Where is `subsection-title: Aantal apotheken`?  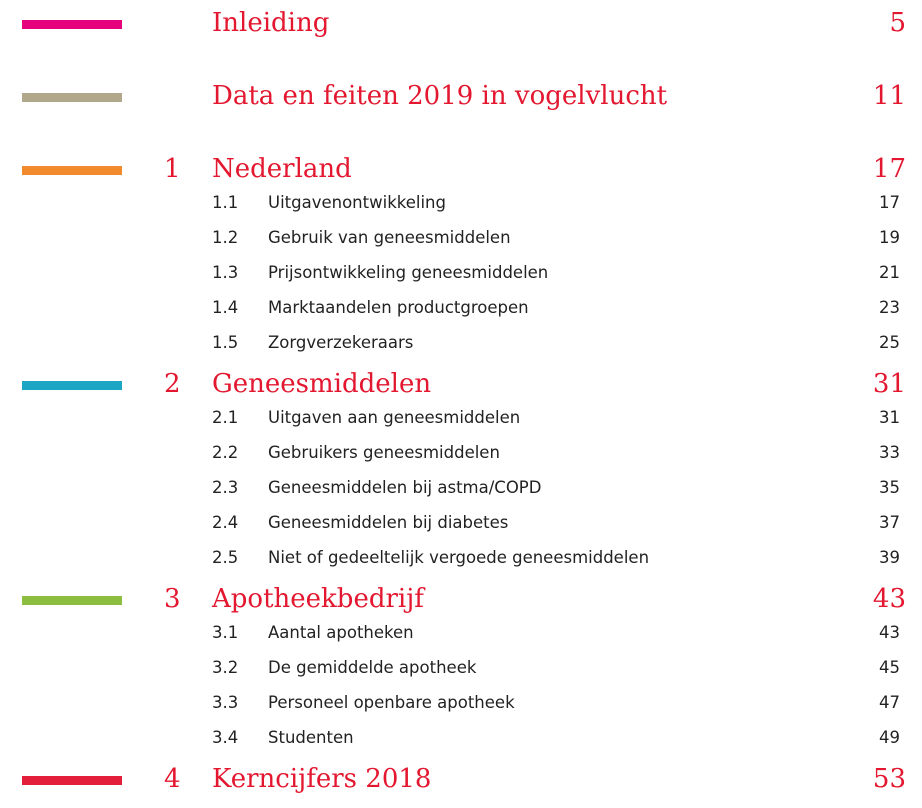
subsection-title: Aantal apotheken is located at coordinates (341, 632).